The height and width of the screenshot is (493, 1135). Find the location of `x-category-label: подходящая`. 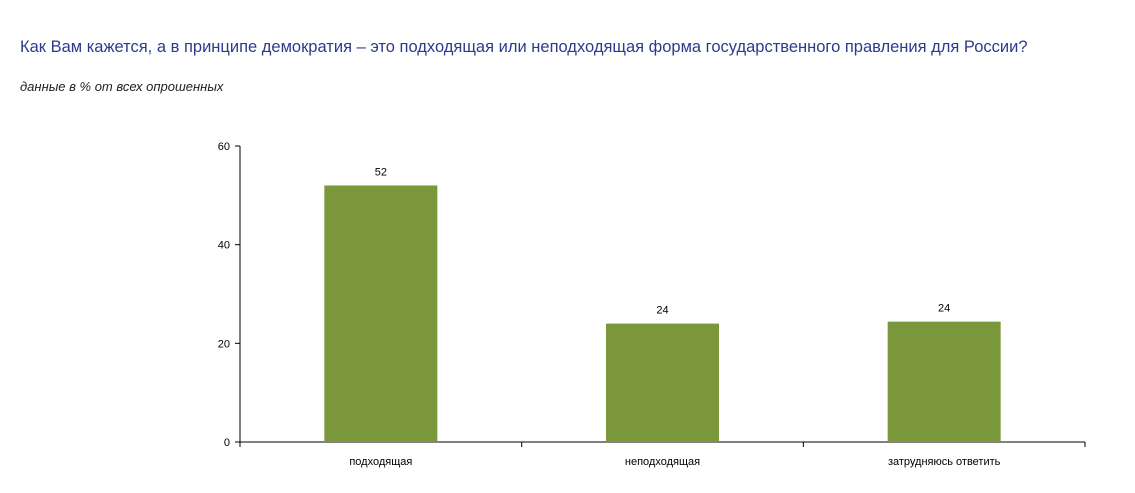

x-category-label: подходящая is located at coordinates (380, 462).